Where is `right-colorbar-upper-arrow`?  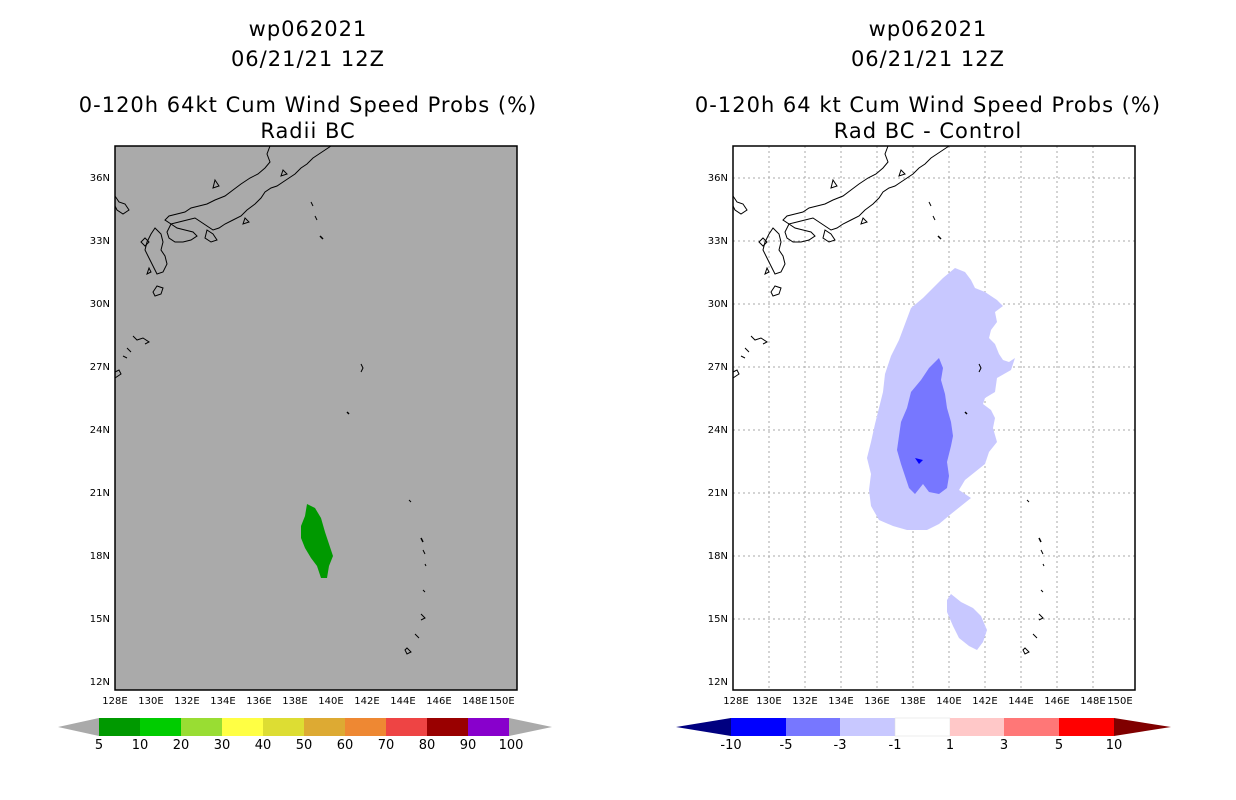
right-colorbar-upper-arrow is located at coordinates (1142, 727).